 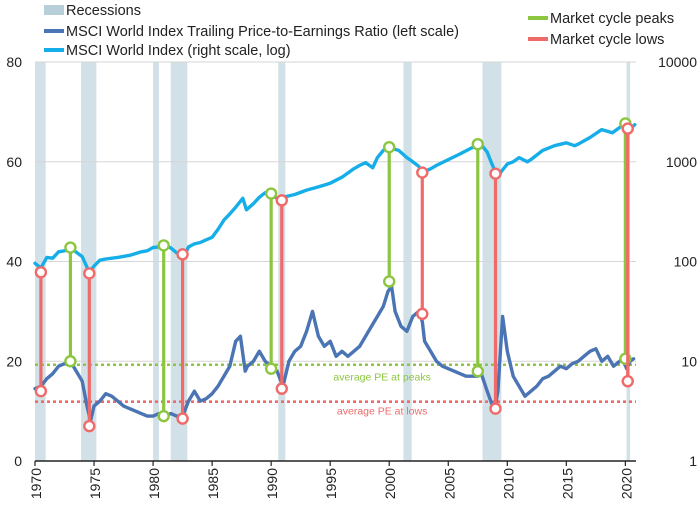 I want to click on x-tick-label-7: 2005, so click(x=449, y=483).